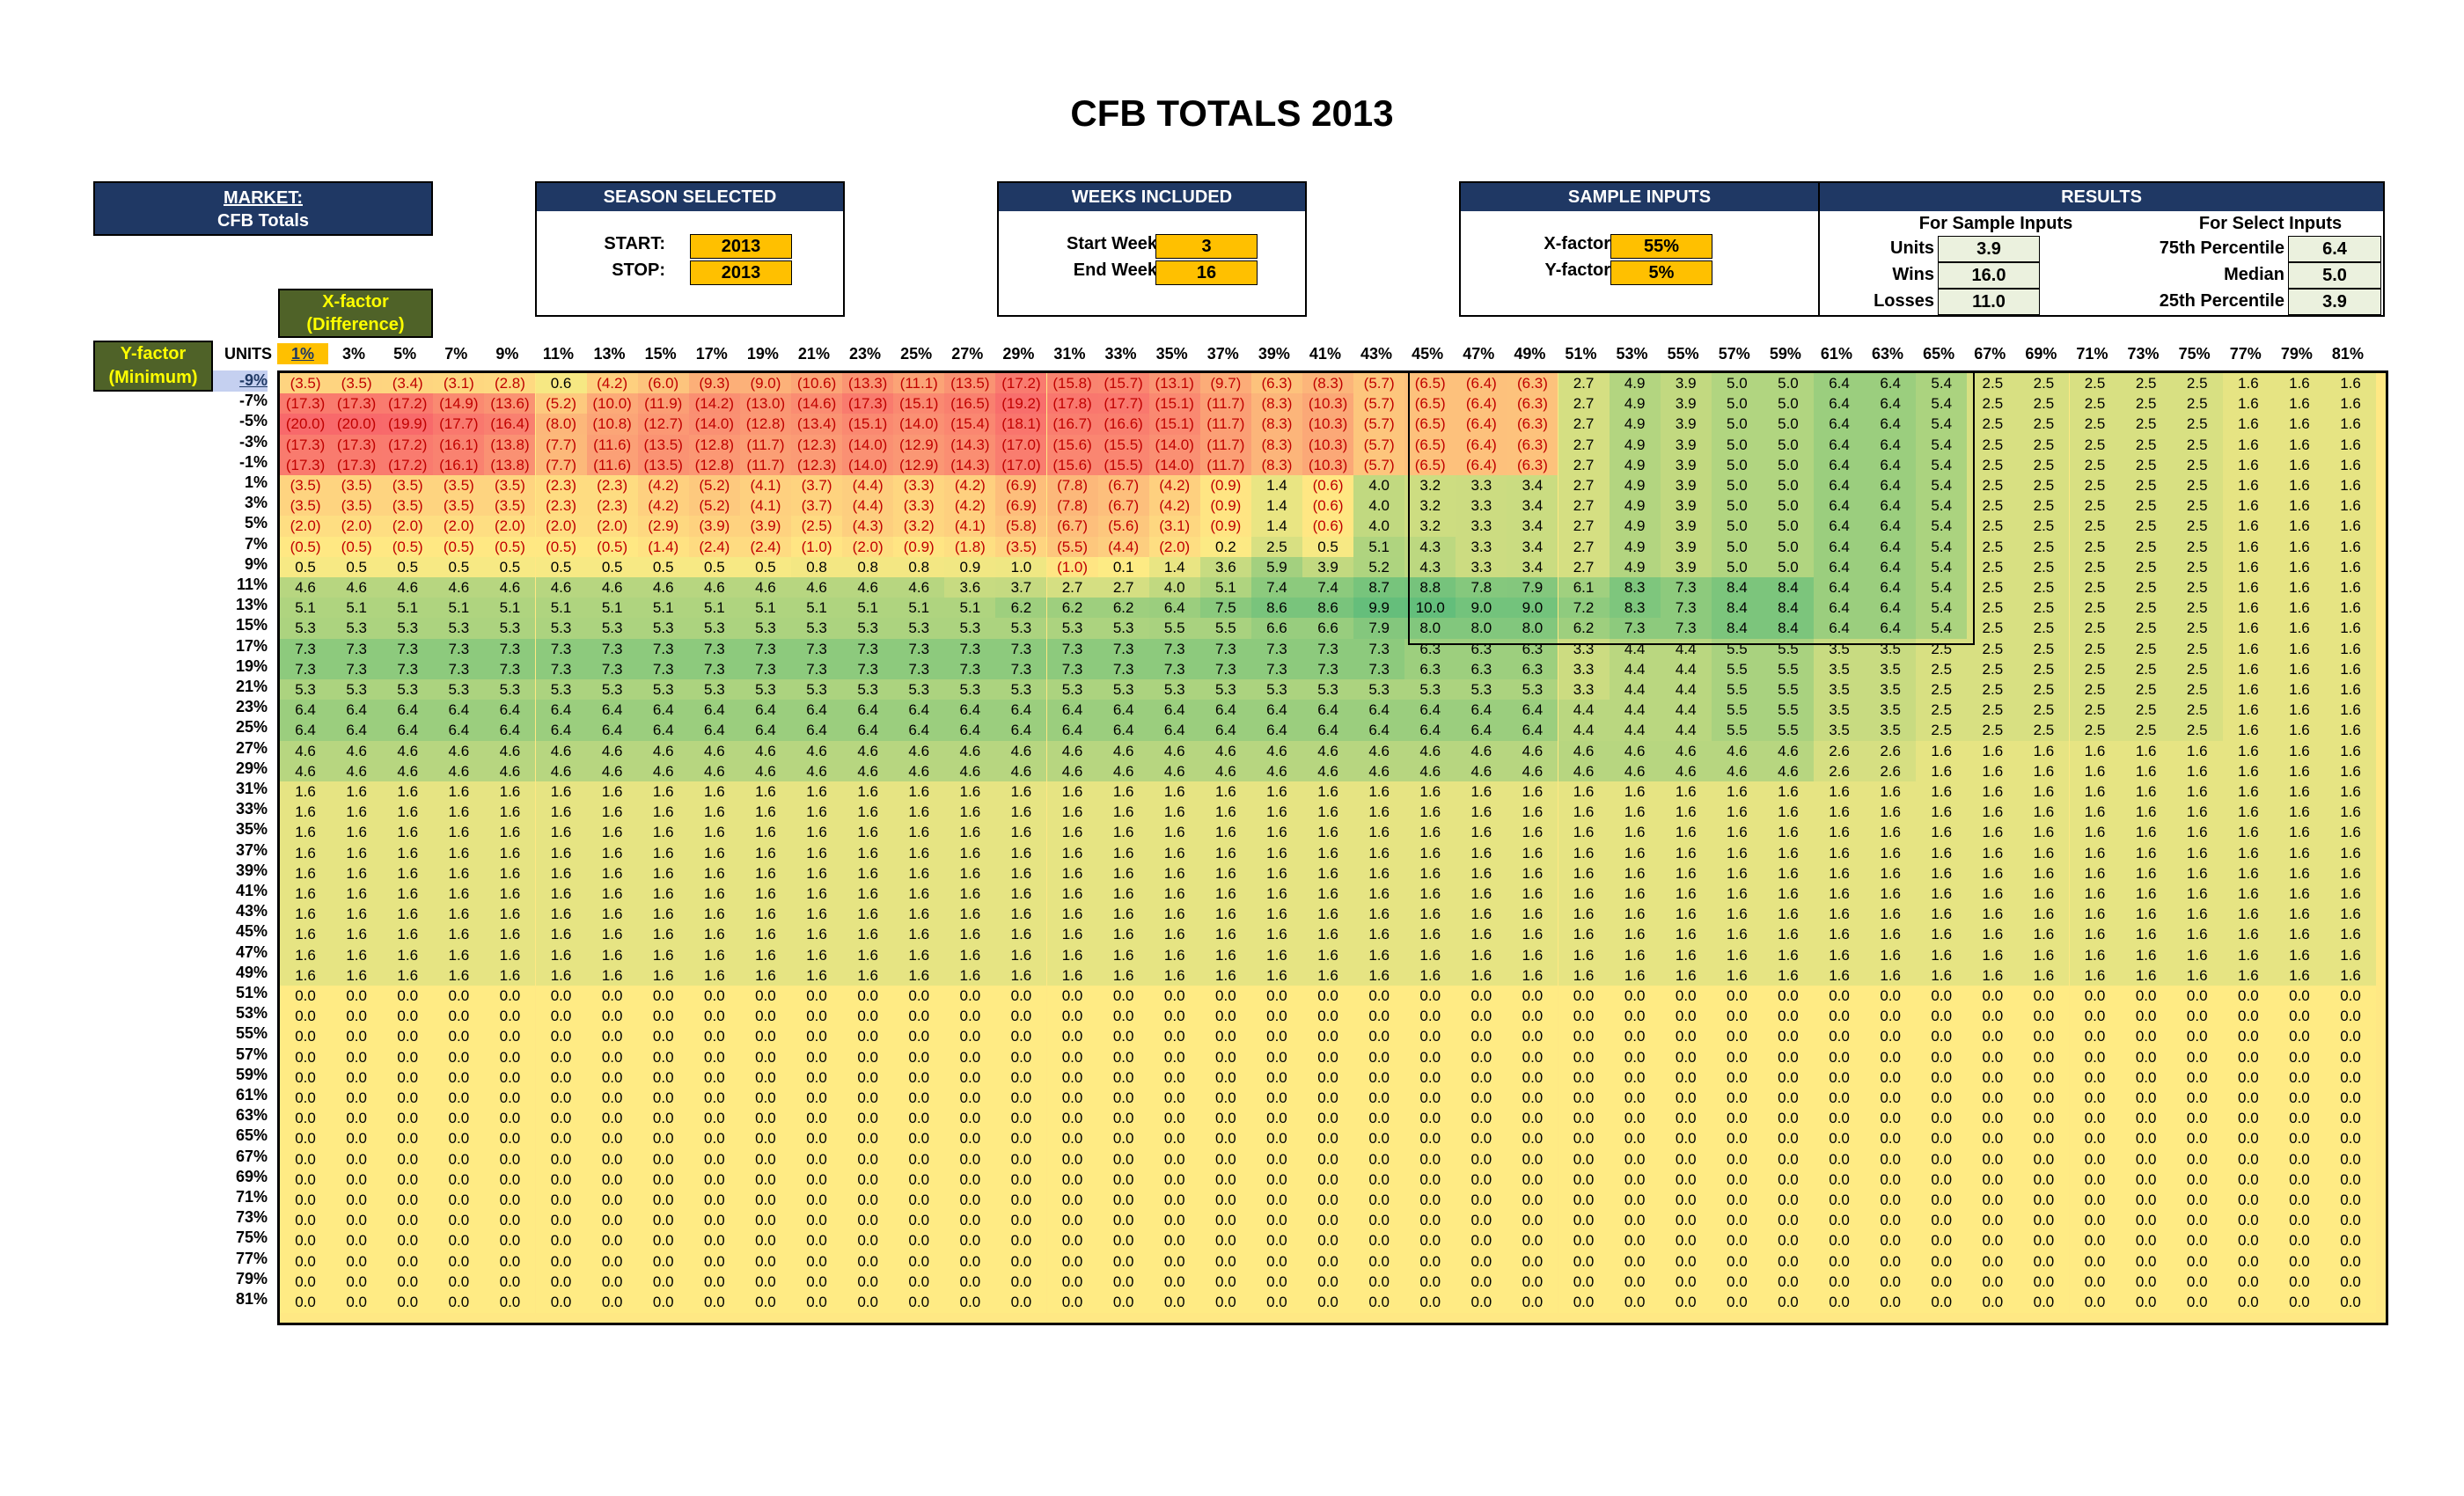  I want to click on x-factor-header: 19%, so click(762, 354).